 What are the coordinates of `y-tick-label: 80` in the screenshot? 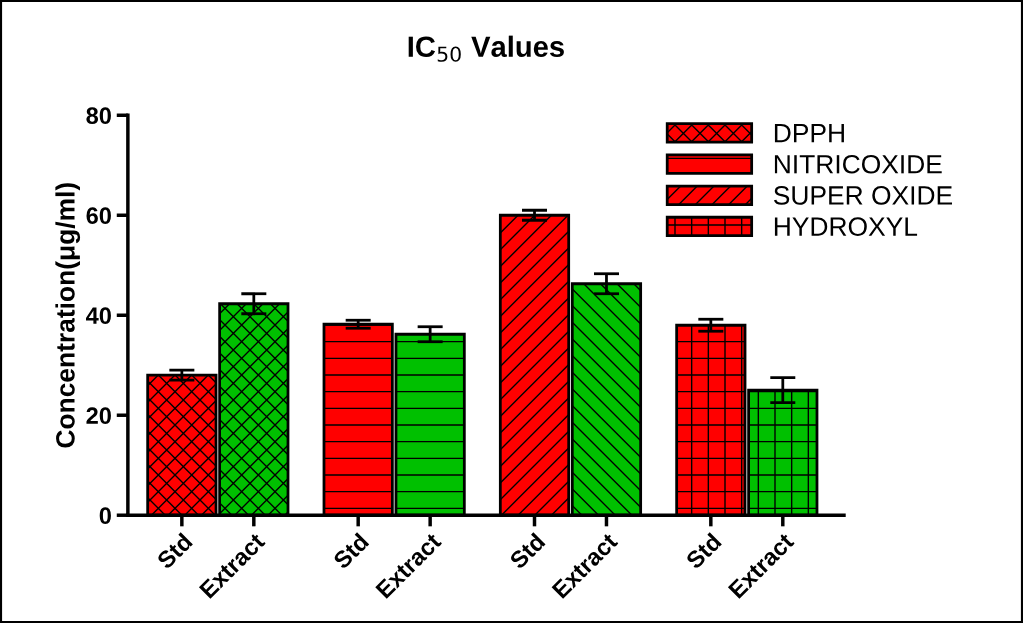 It's located at (98, 116).